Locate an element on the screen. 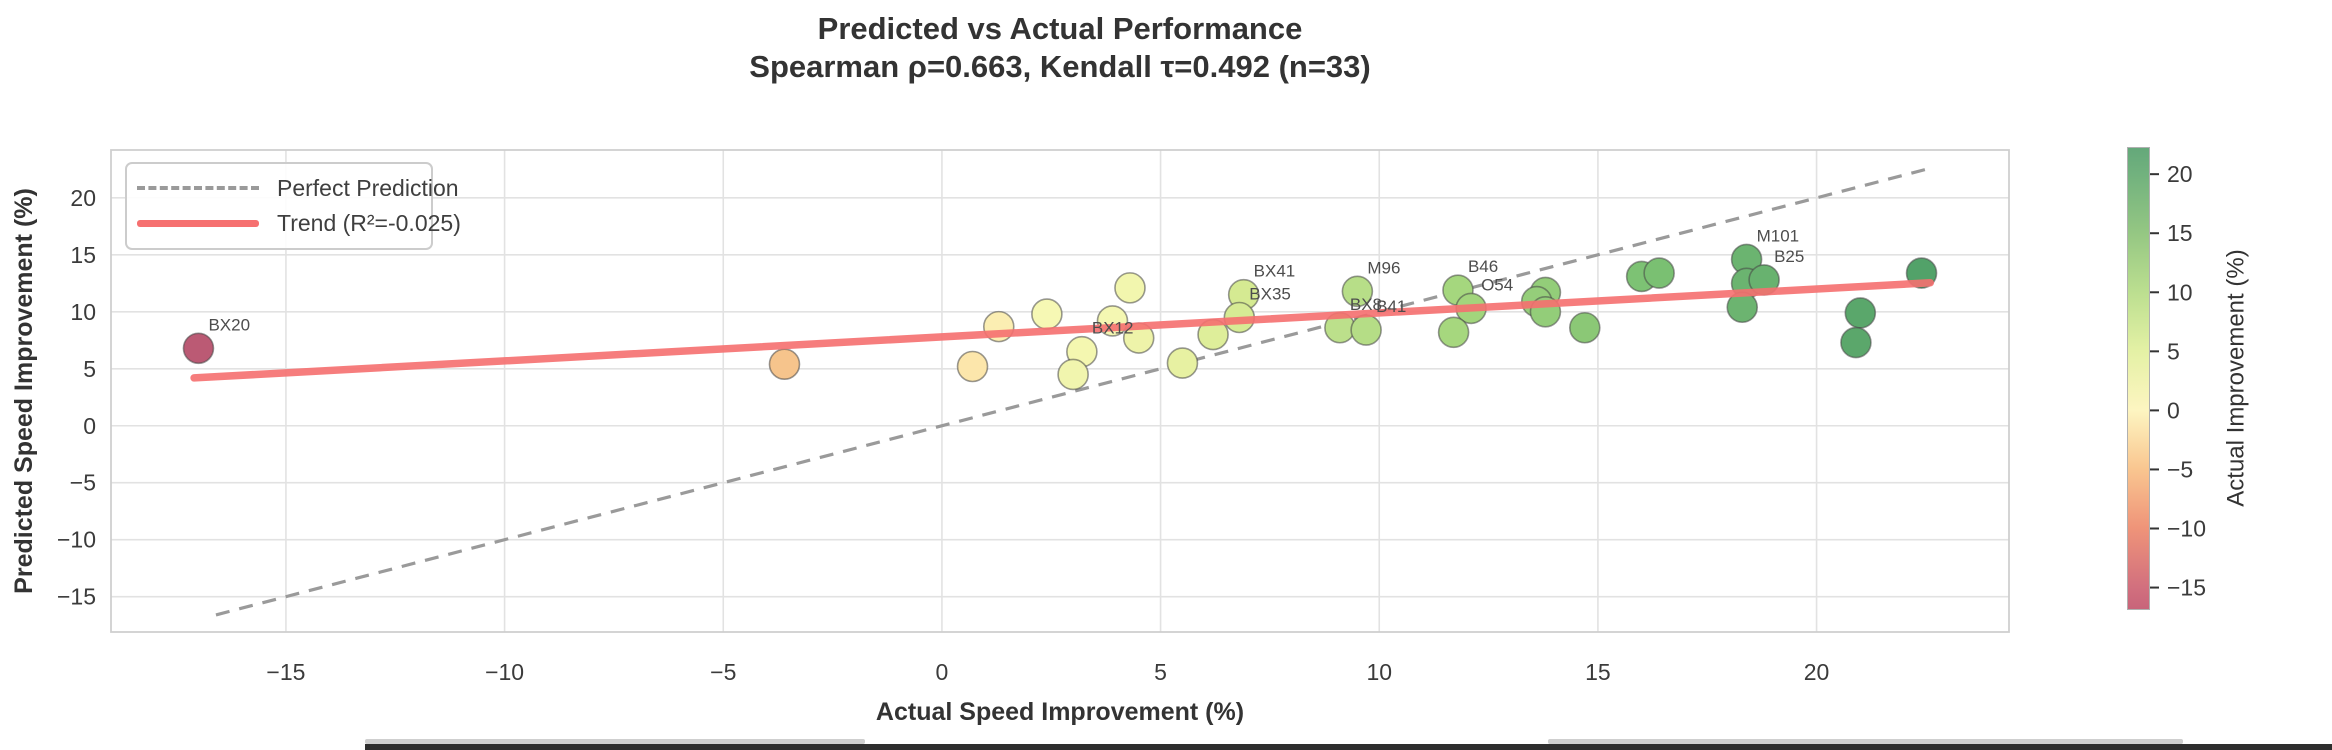 This screenshot has height=750, width=2332. trend-line is located at coordinates (1062, 330).